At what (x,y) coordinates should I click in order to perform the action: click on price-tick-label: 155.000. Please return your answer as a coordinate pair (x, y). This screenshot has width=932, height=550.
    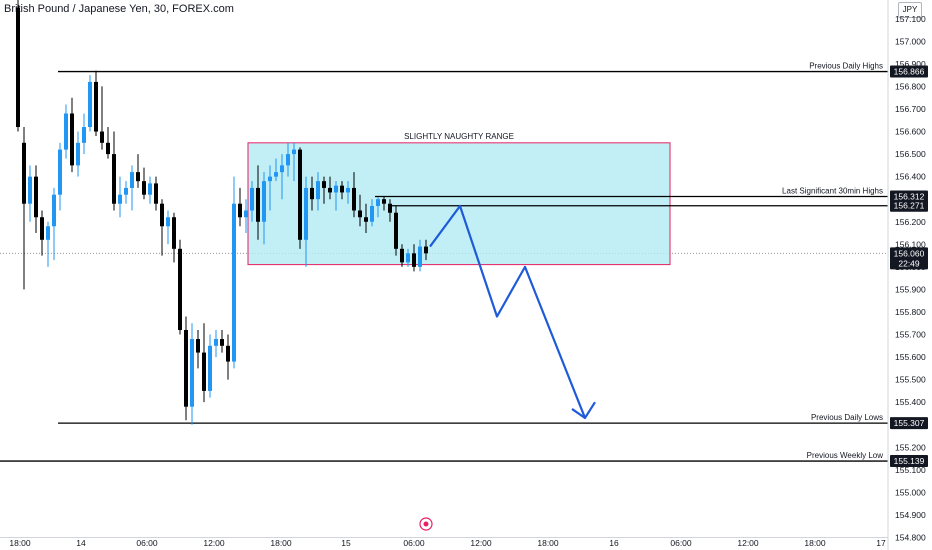
    Looking at the image, I should click on (910, 492).